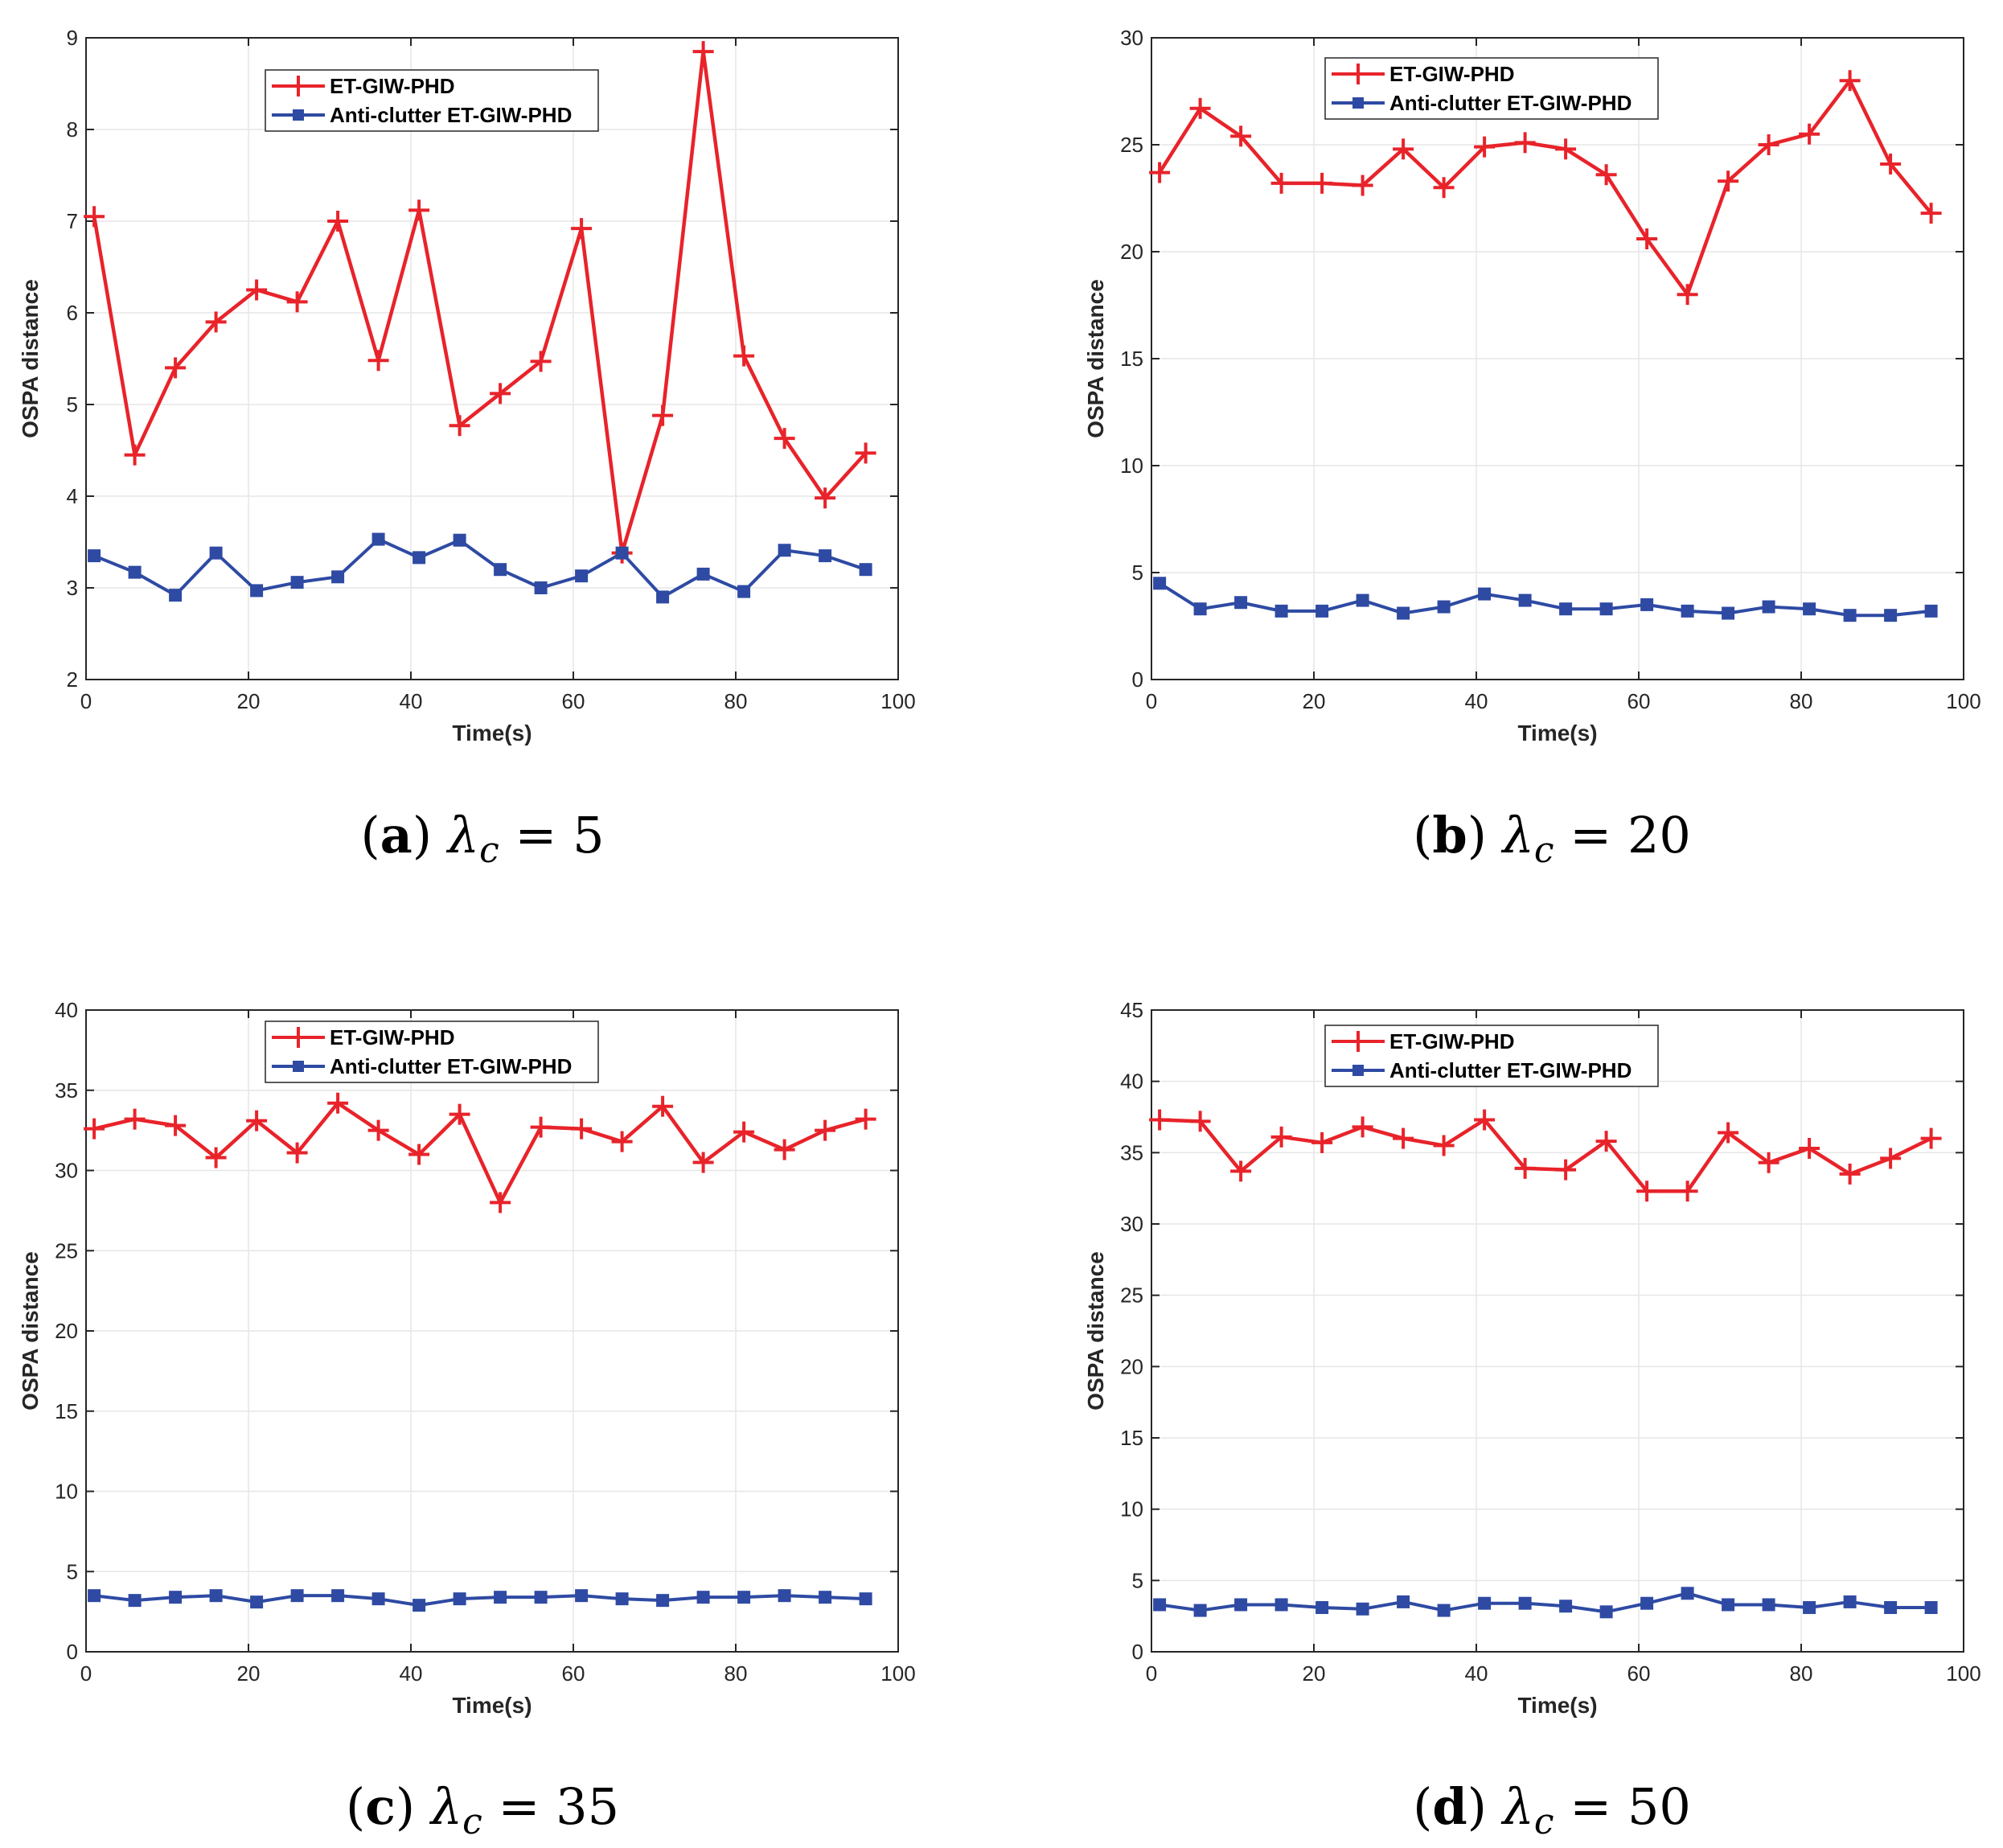 Image resolution: width=2003 pixels, height=1848 pixels. I want to click on panel-caption: (d) λc = 50, so click(1552, 1809).